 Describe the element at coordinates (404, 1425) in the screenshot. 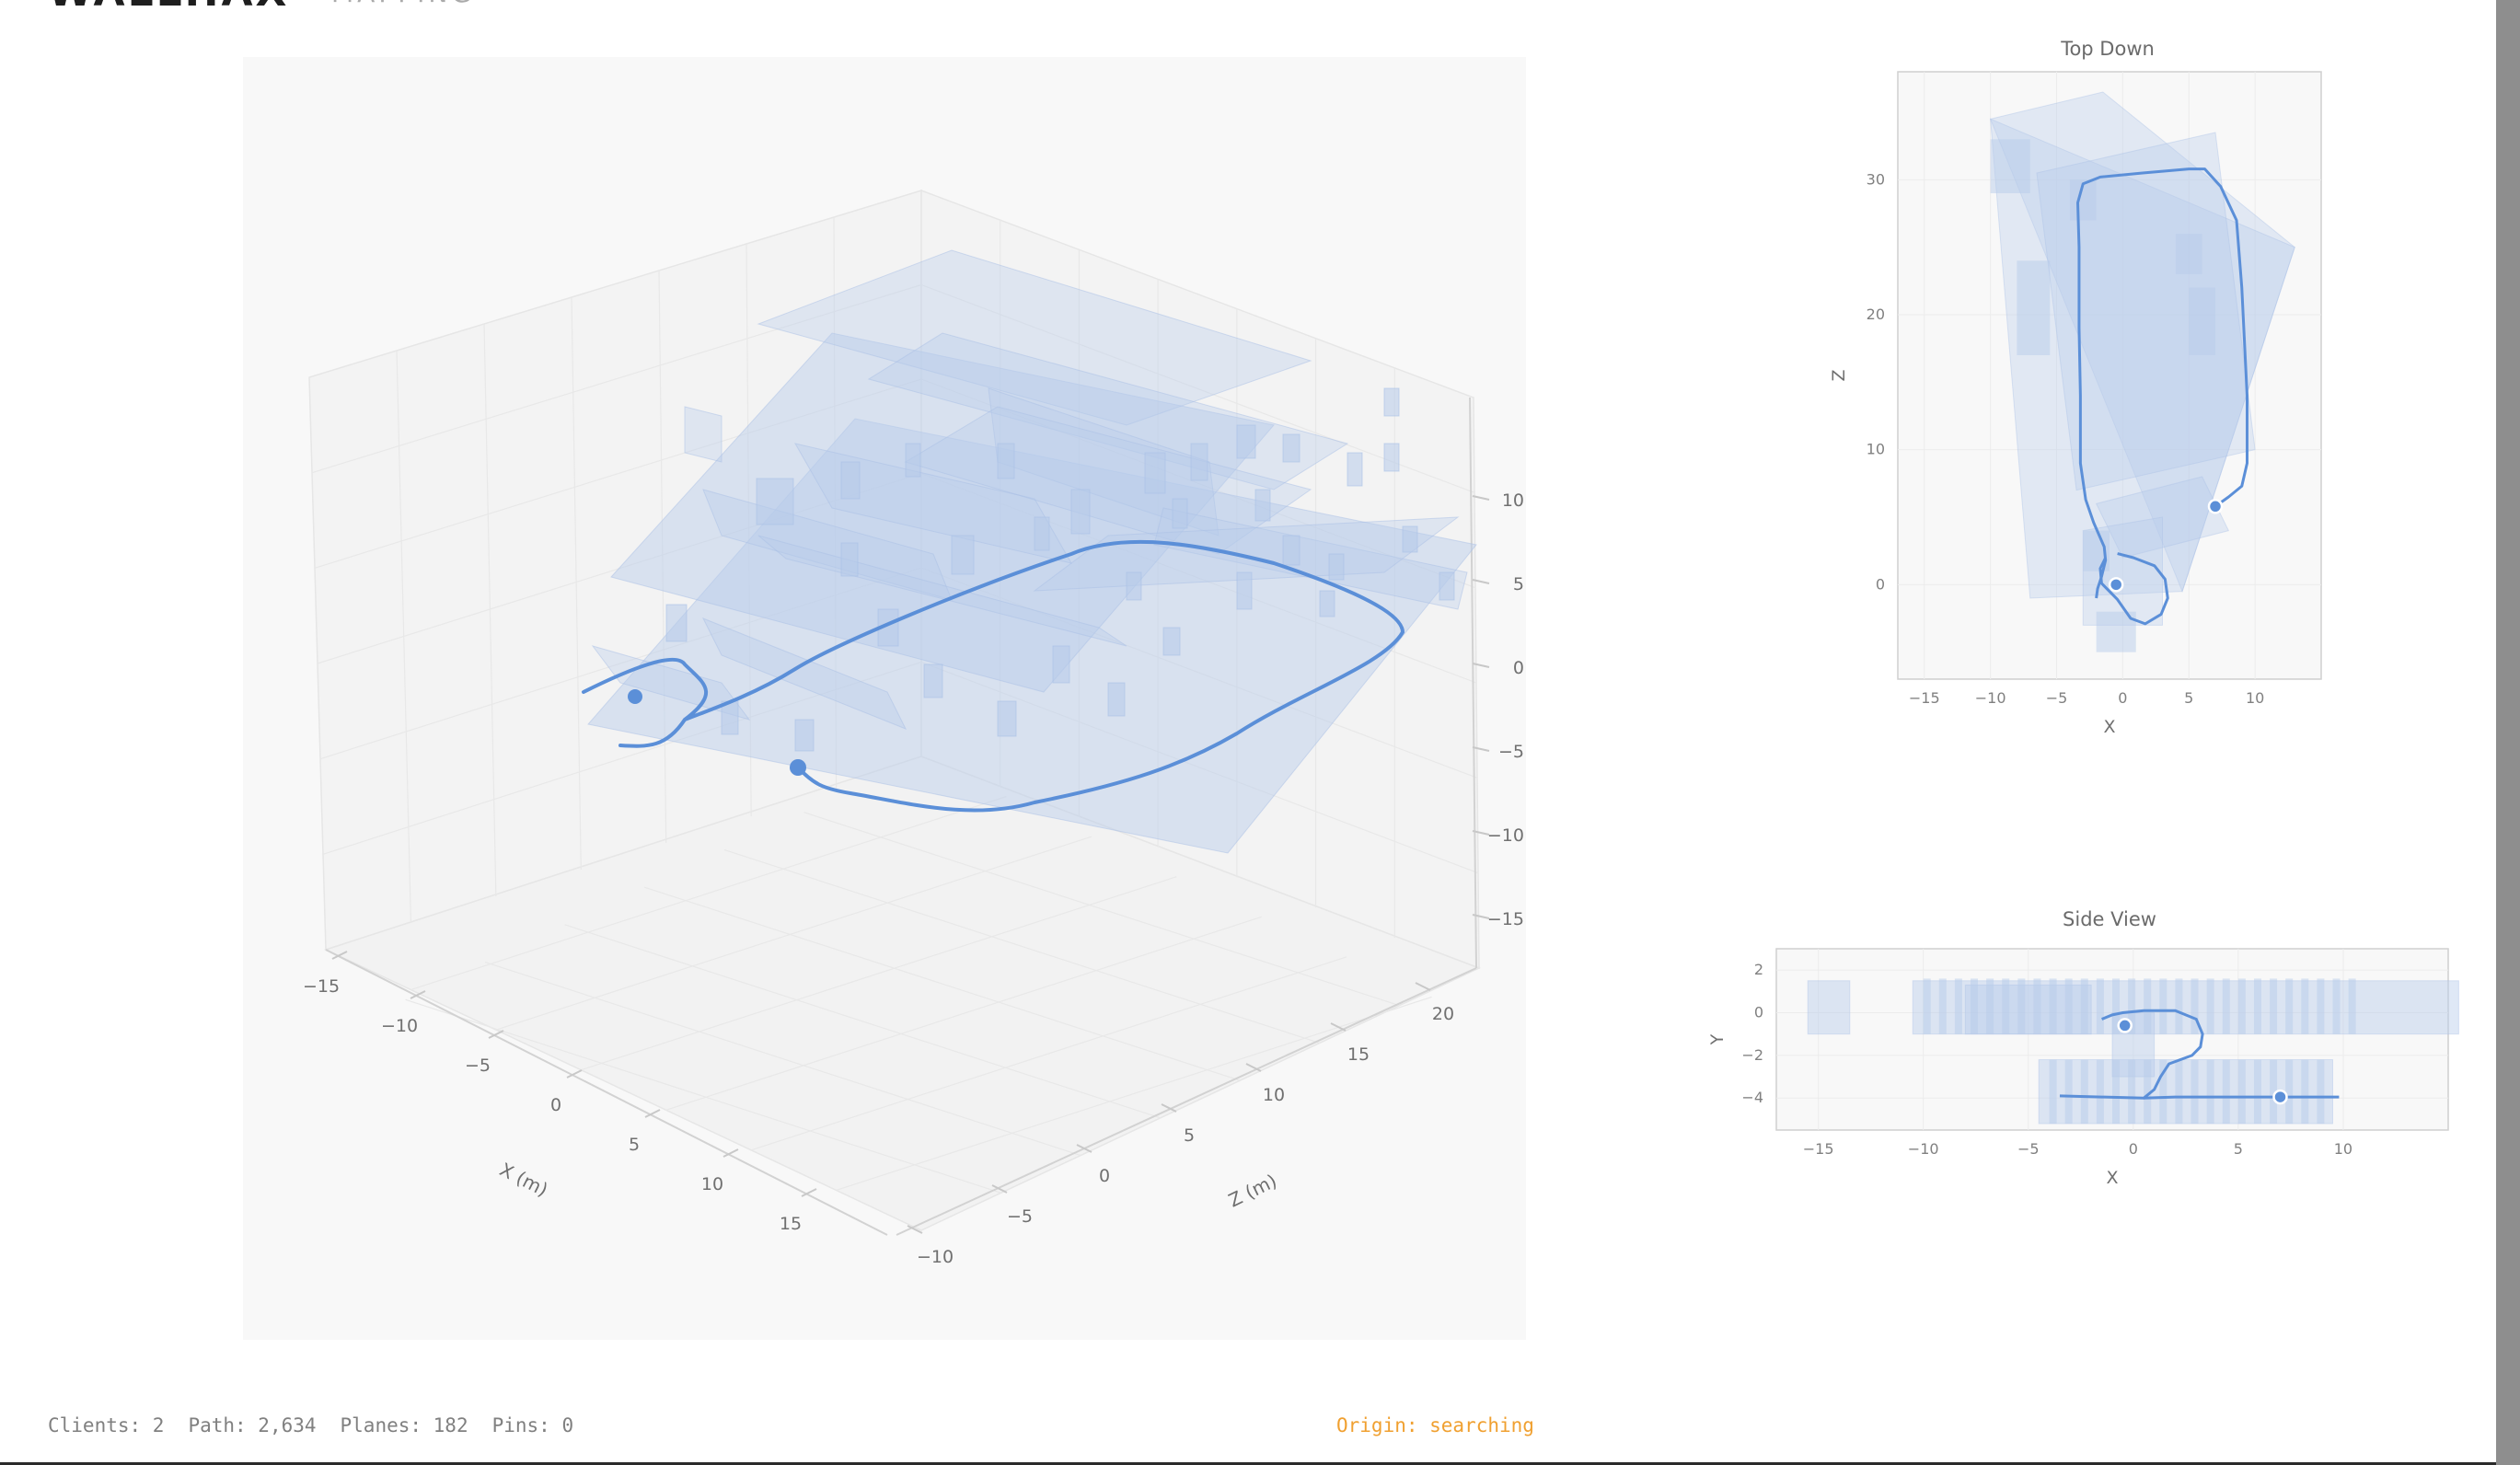

I see `status-planes: Planes: 182` at that location.